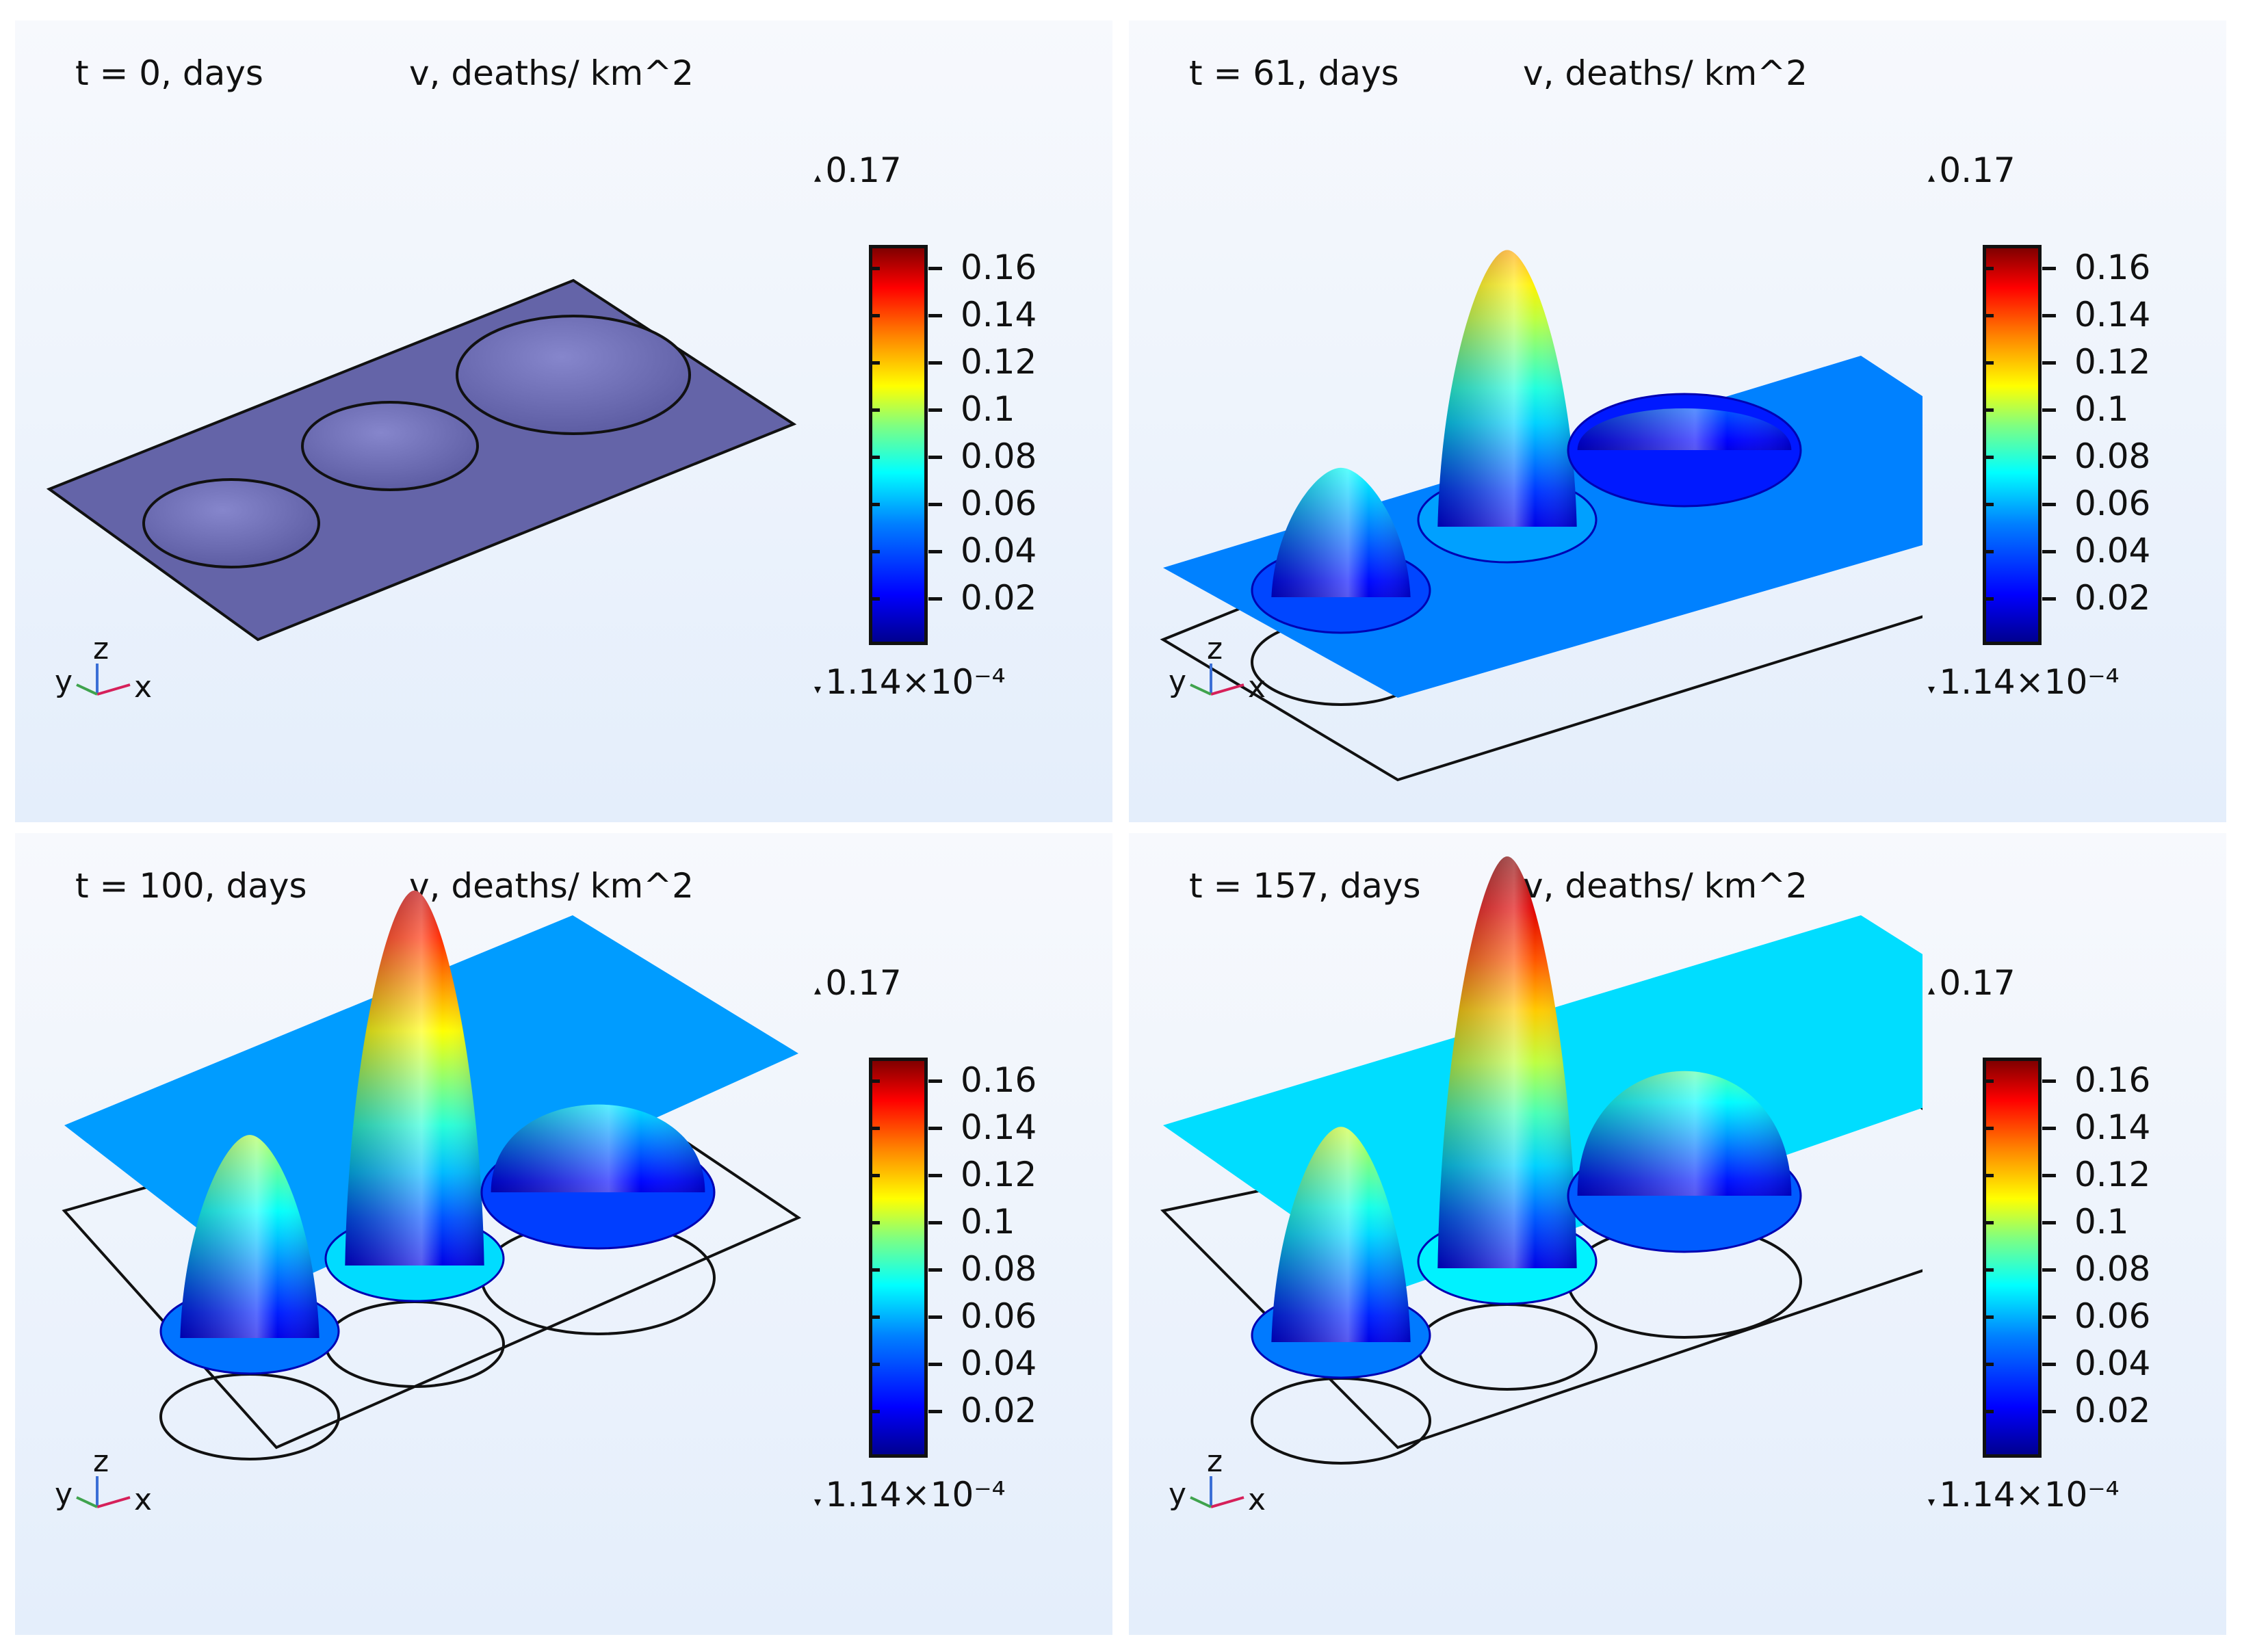 The height and width of the screenshot is (1652, 2242). I want to click on time-label: t = 0, days, so click(169, 73).